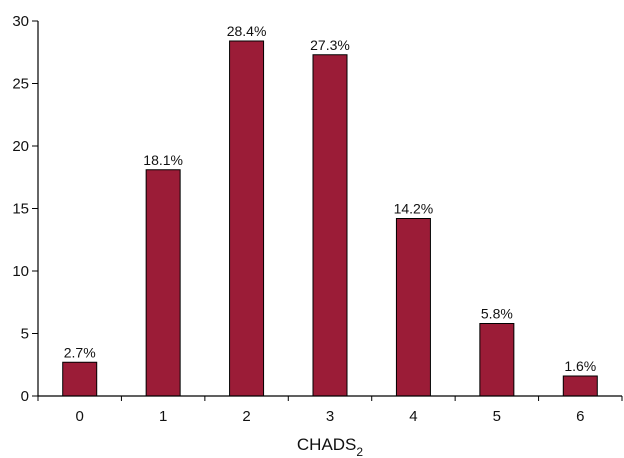 Image resolution: width=624 pixels, height=458 pixels. What do you see at coordinates (20, 271) in the screenshot?
I see `y-tick-label: 10` at bounding box center [20, 271].